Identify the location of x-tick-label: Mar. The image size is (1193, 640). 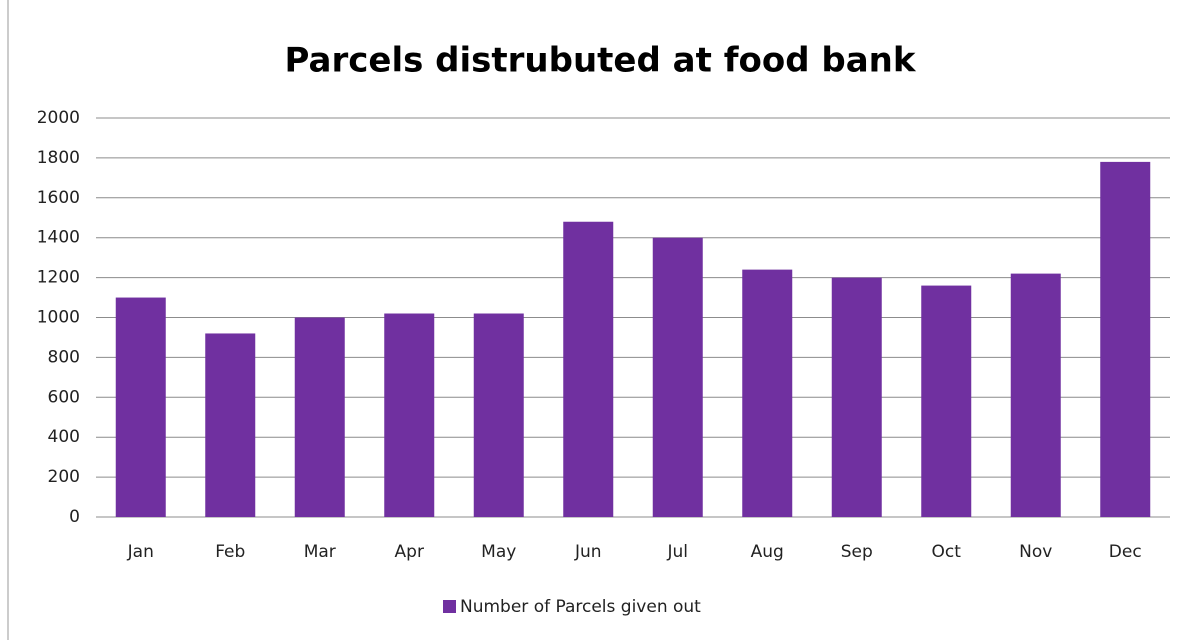
(320, 552).